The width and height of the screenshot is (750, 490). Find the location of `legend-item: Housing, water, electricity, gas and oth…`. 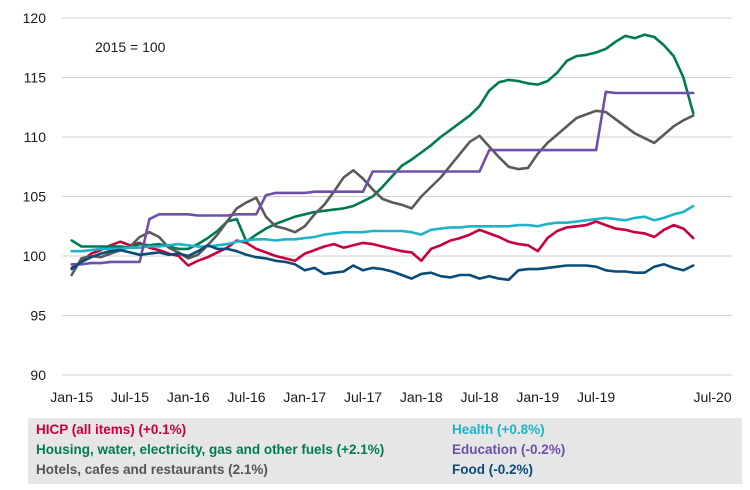

legend-item: Housing, water, electricity, gas and oth… is located at coordinates (210, 449).